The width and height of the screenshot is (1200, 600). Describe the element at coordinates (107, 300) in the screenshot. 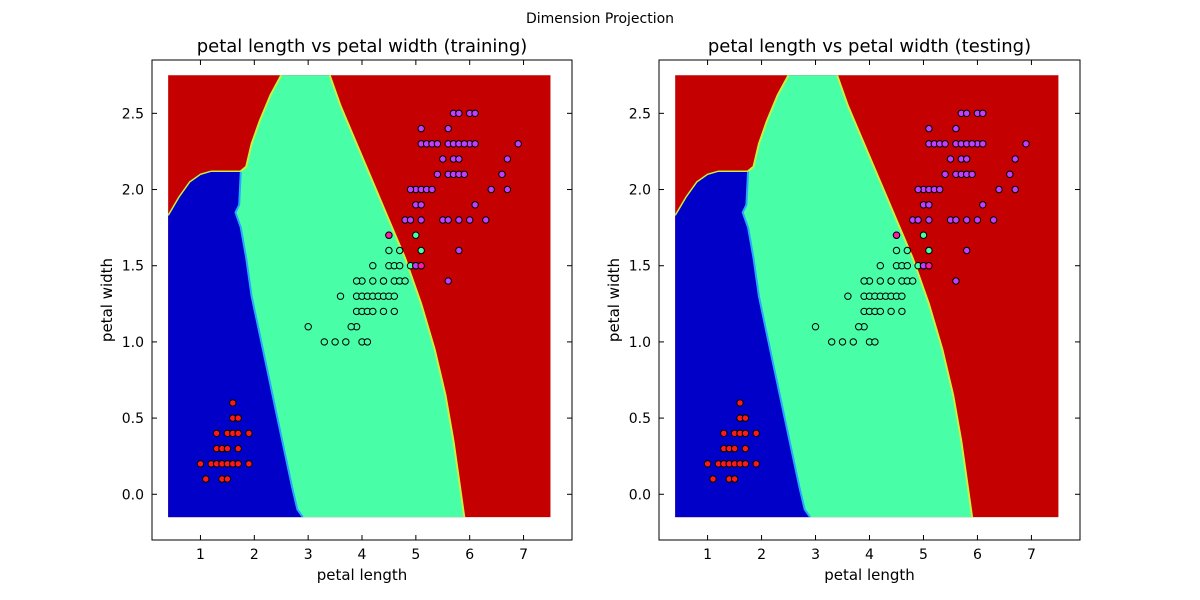

I see `y-axis-label: petal width` at that location.